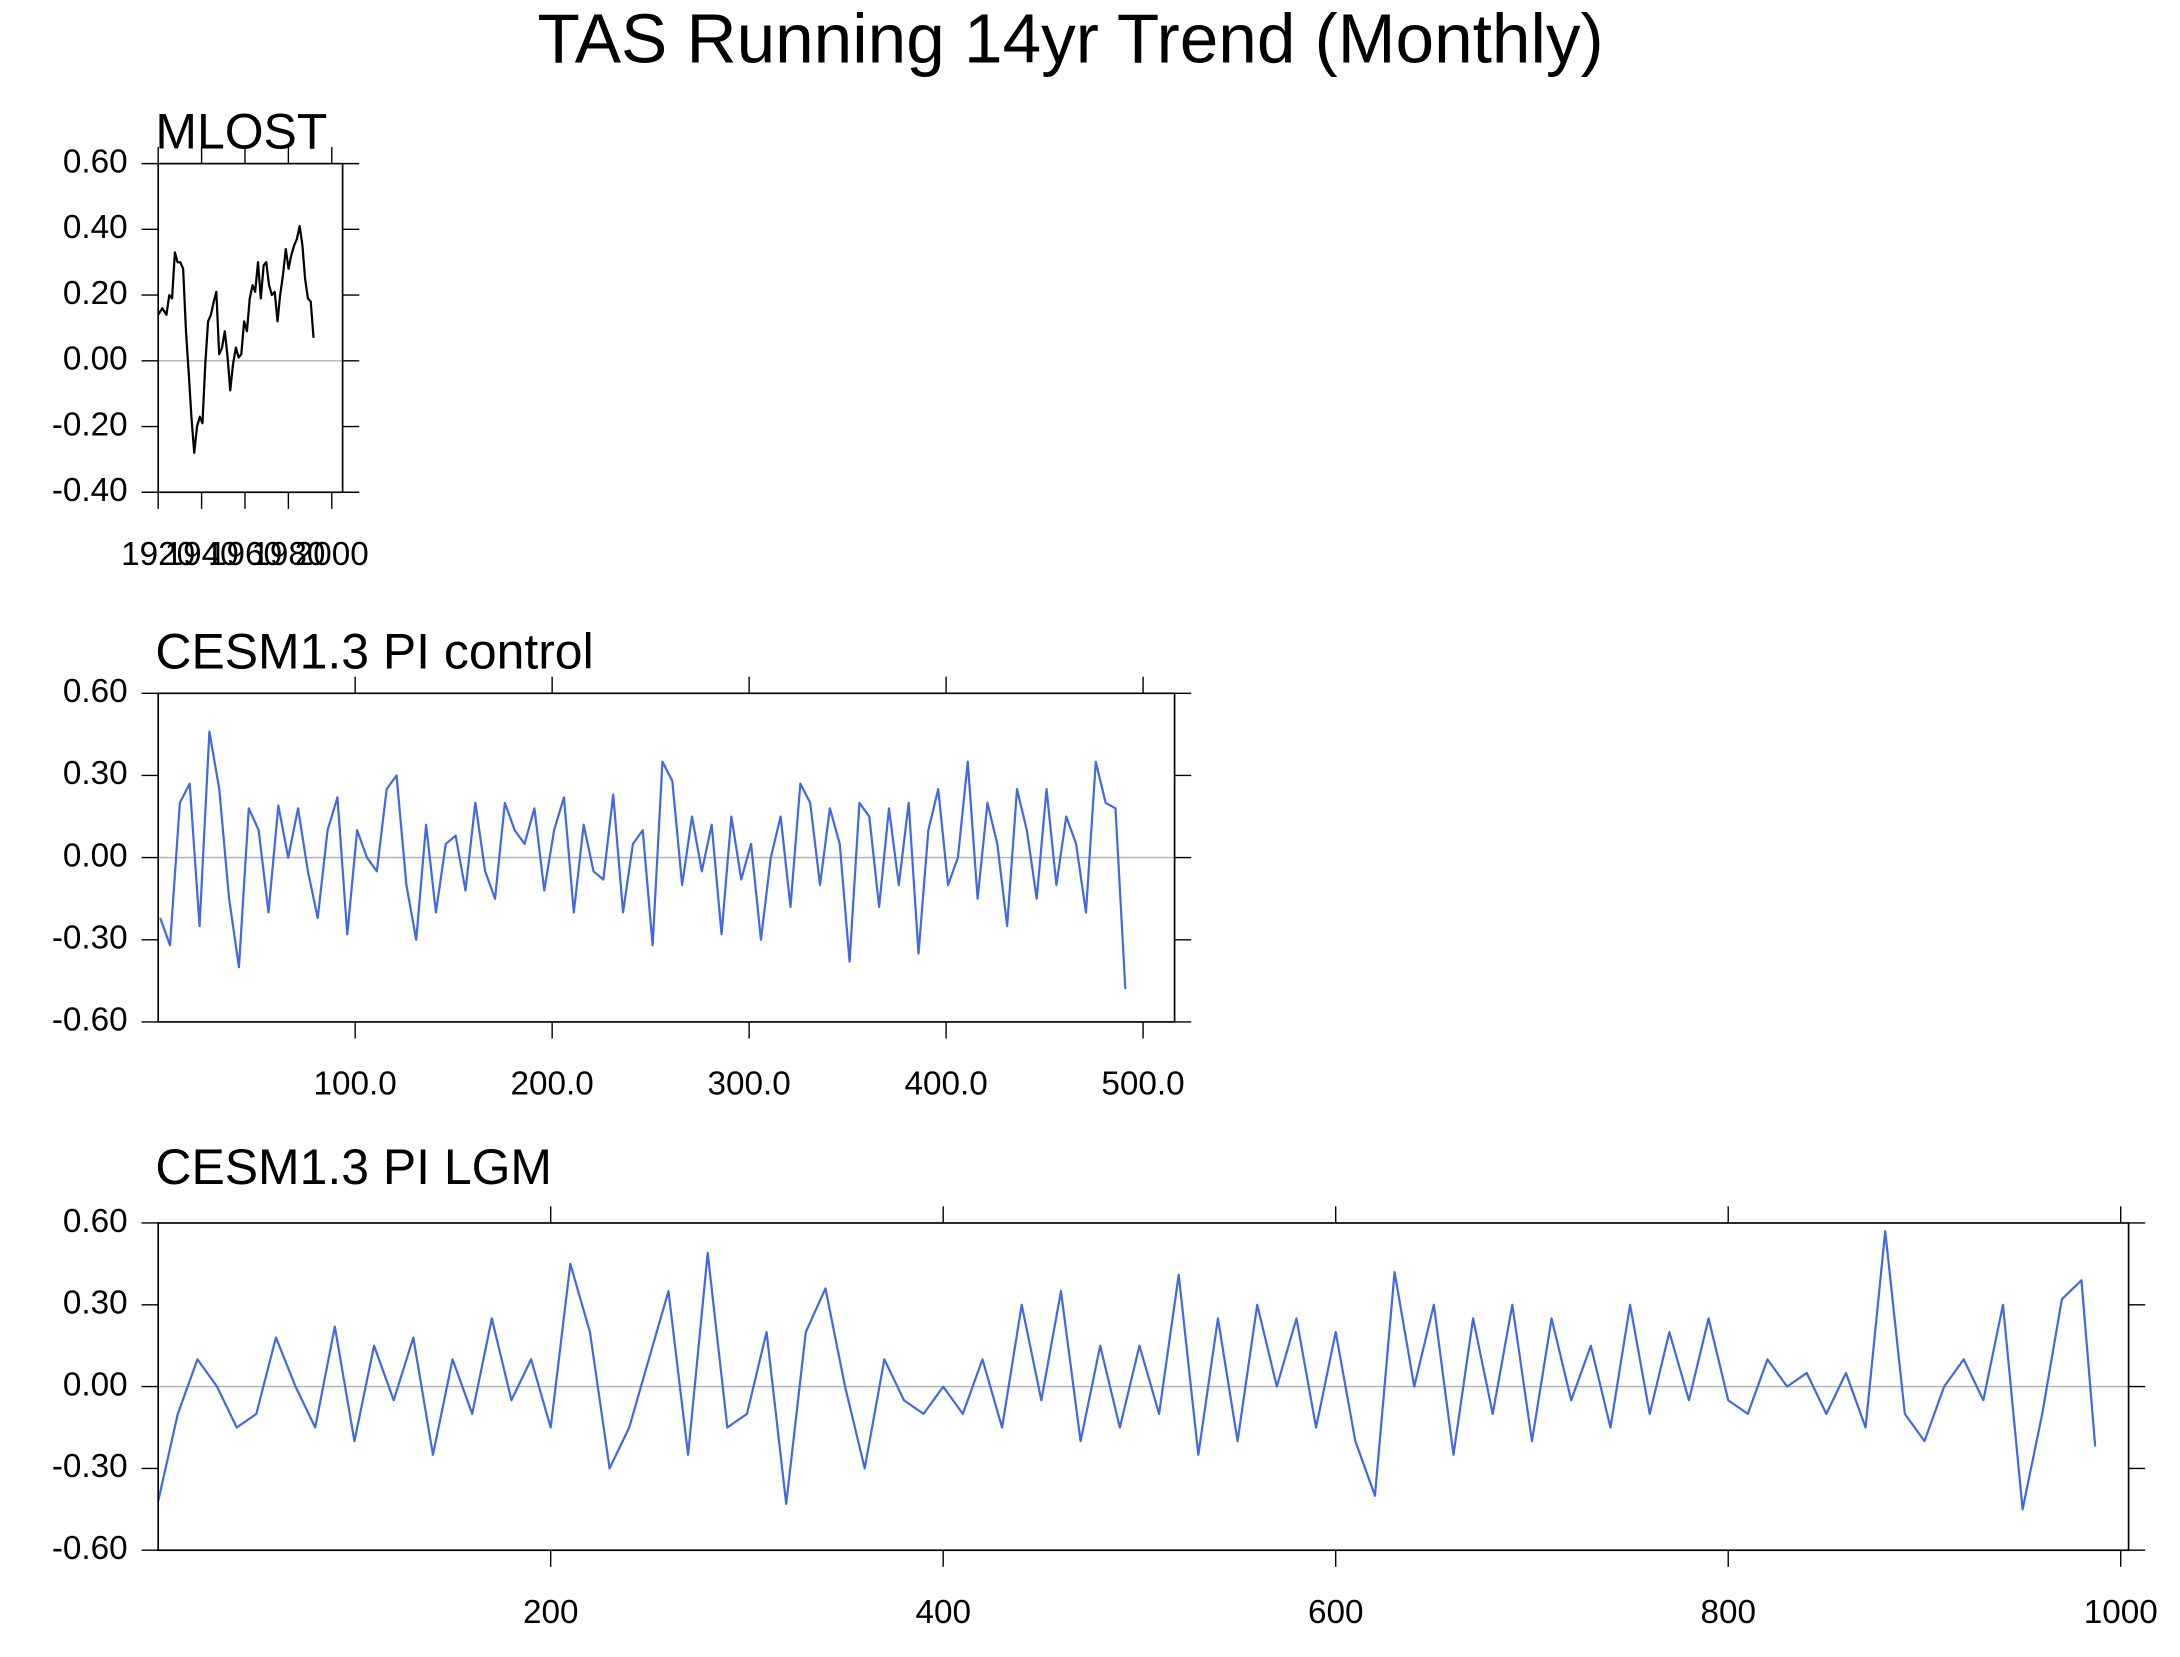 The image size is (2180, 1657). I want to click on x-tick-label: 200.0, so click(552, 1083).